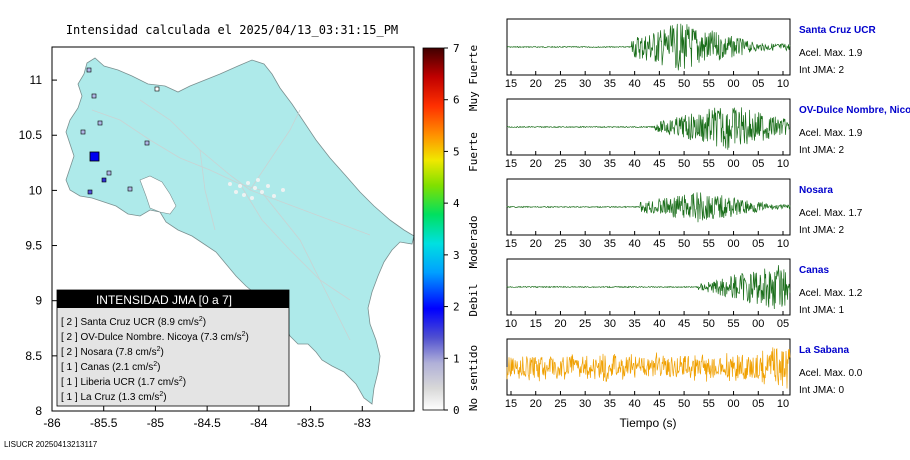  What do you see at coordinates (33, 356) in the screenshot?
I see `map-y-tick-label: 8.5` at bounding box center [33, 356].